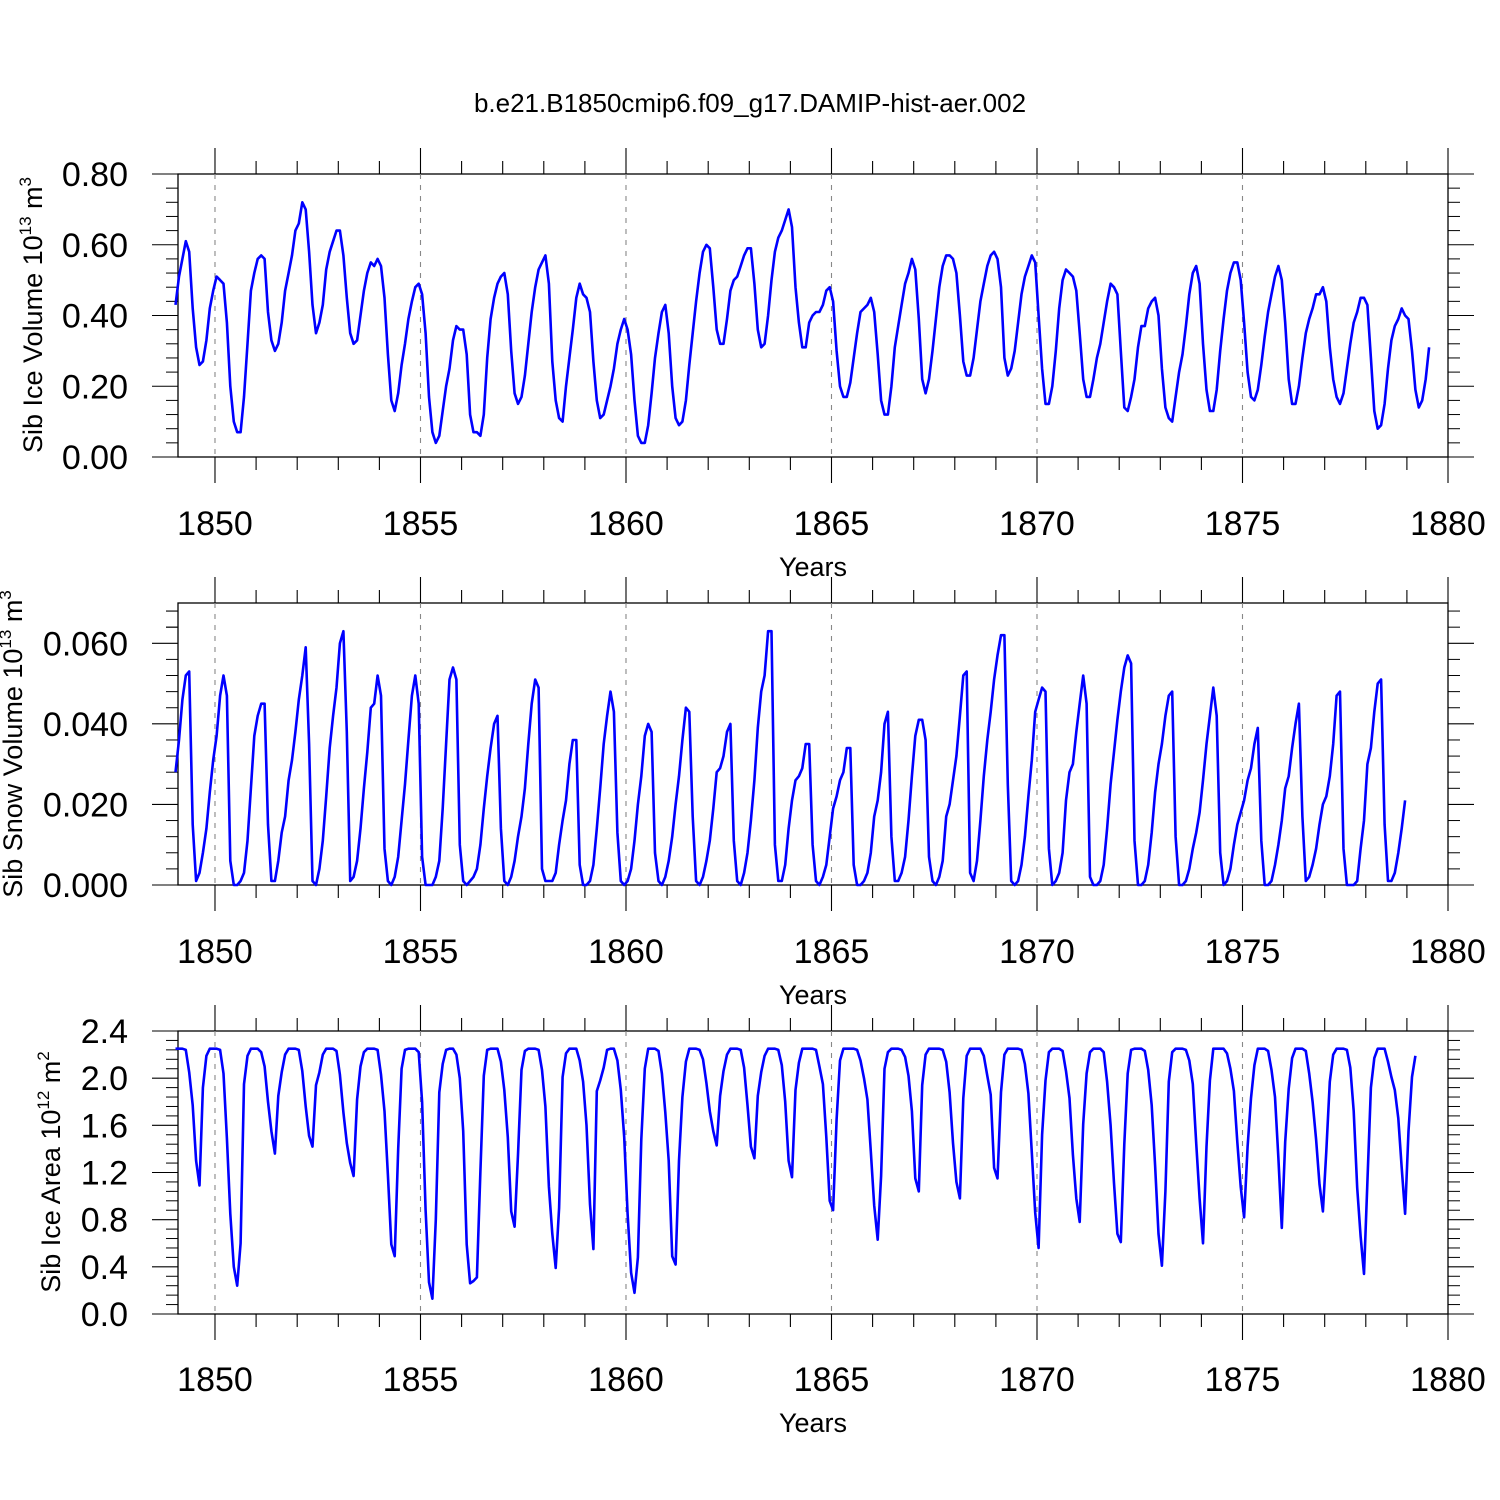 Image resolution: width=1500 pixels, height=1500 pixels. Describe the element at coordinates (104, 1221) in the screenshot. I see `y-tick-label: 0.8` at that location.